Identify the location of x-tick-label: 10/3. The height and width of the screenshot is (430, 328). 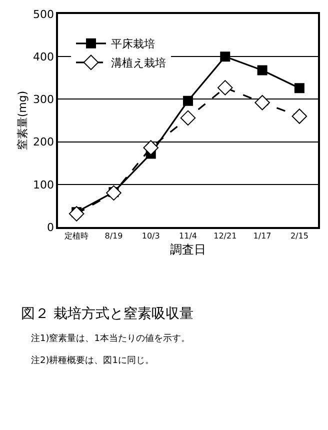
(151, 235).